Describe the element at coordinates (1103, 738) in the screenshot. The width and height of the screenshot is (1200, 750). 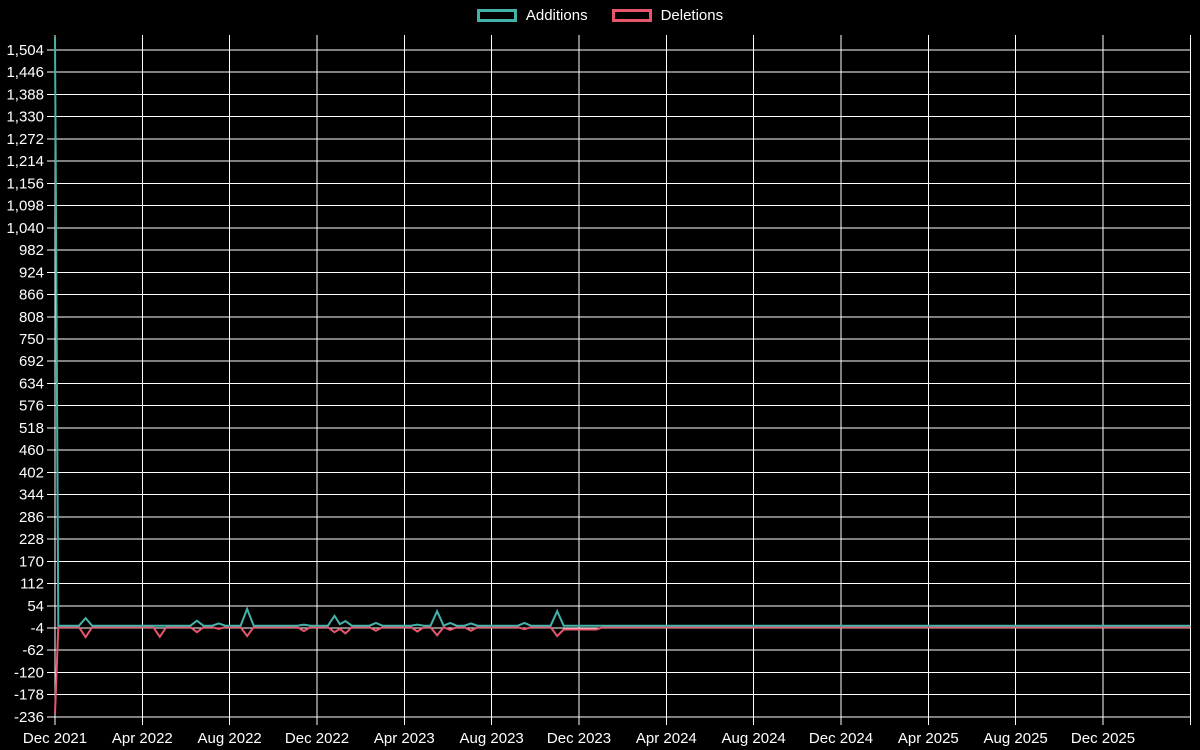
I see `x-tick-label: Dec 2025` at that location.